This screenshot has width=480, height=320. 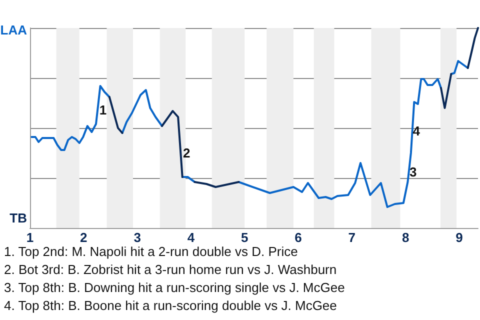 I want to click on text: 1. Top 2nd: M. Napoli hit a 2-run double vs D. Price, so click(x=151, y=251).